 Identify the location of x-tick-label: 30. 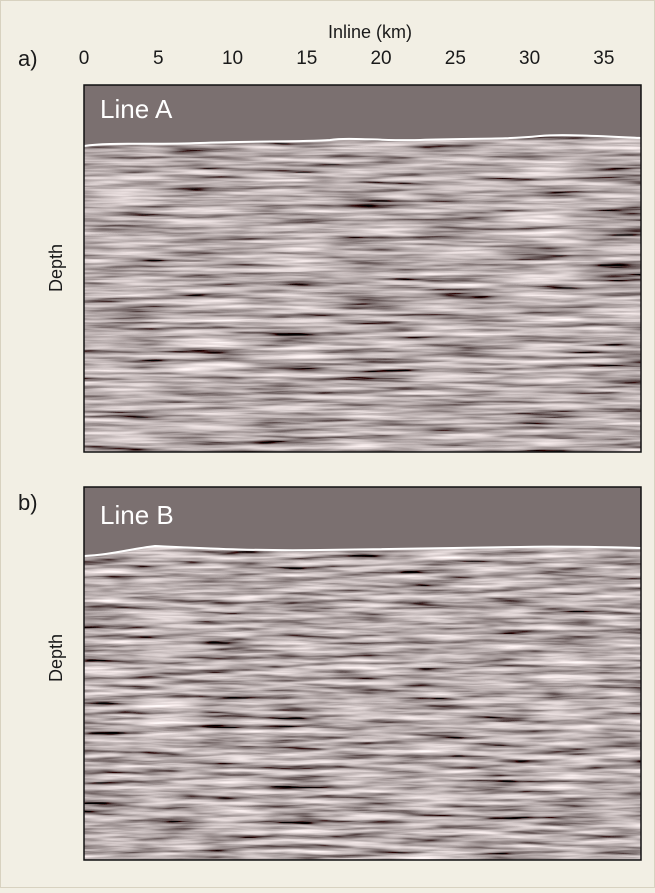
(529, 58).